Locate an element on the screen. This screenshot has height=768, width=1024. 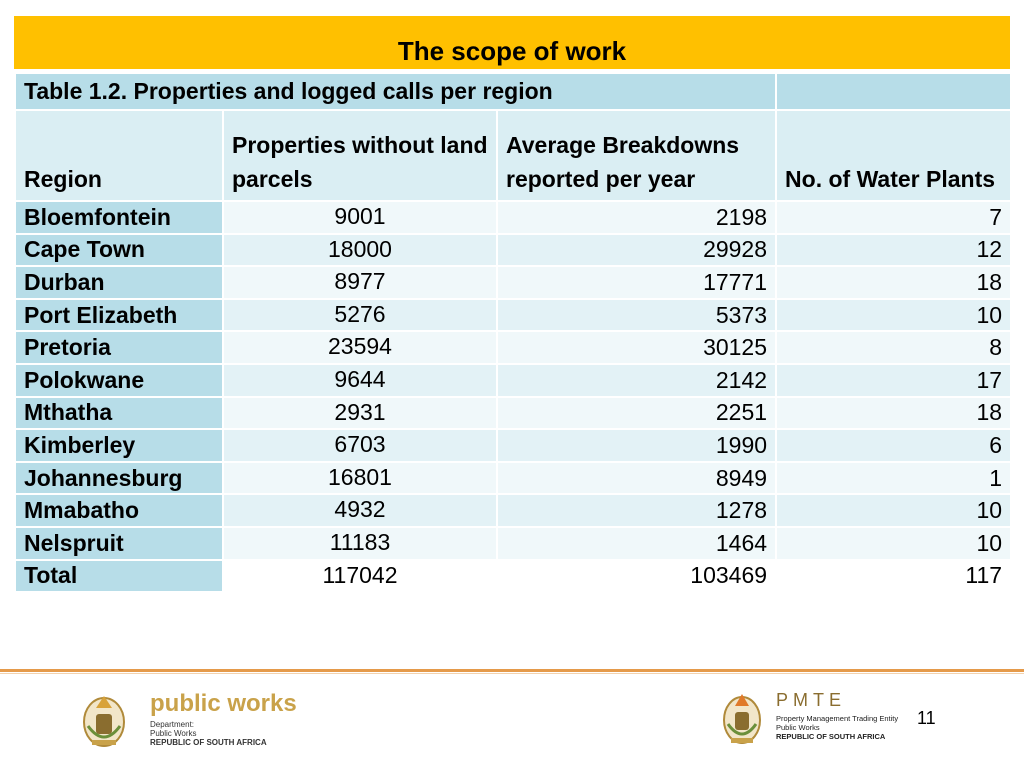
table-row: Pretoria 23594 30125 8 is located at coordinates (513, 347).